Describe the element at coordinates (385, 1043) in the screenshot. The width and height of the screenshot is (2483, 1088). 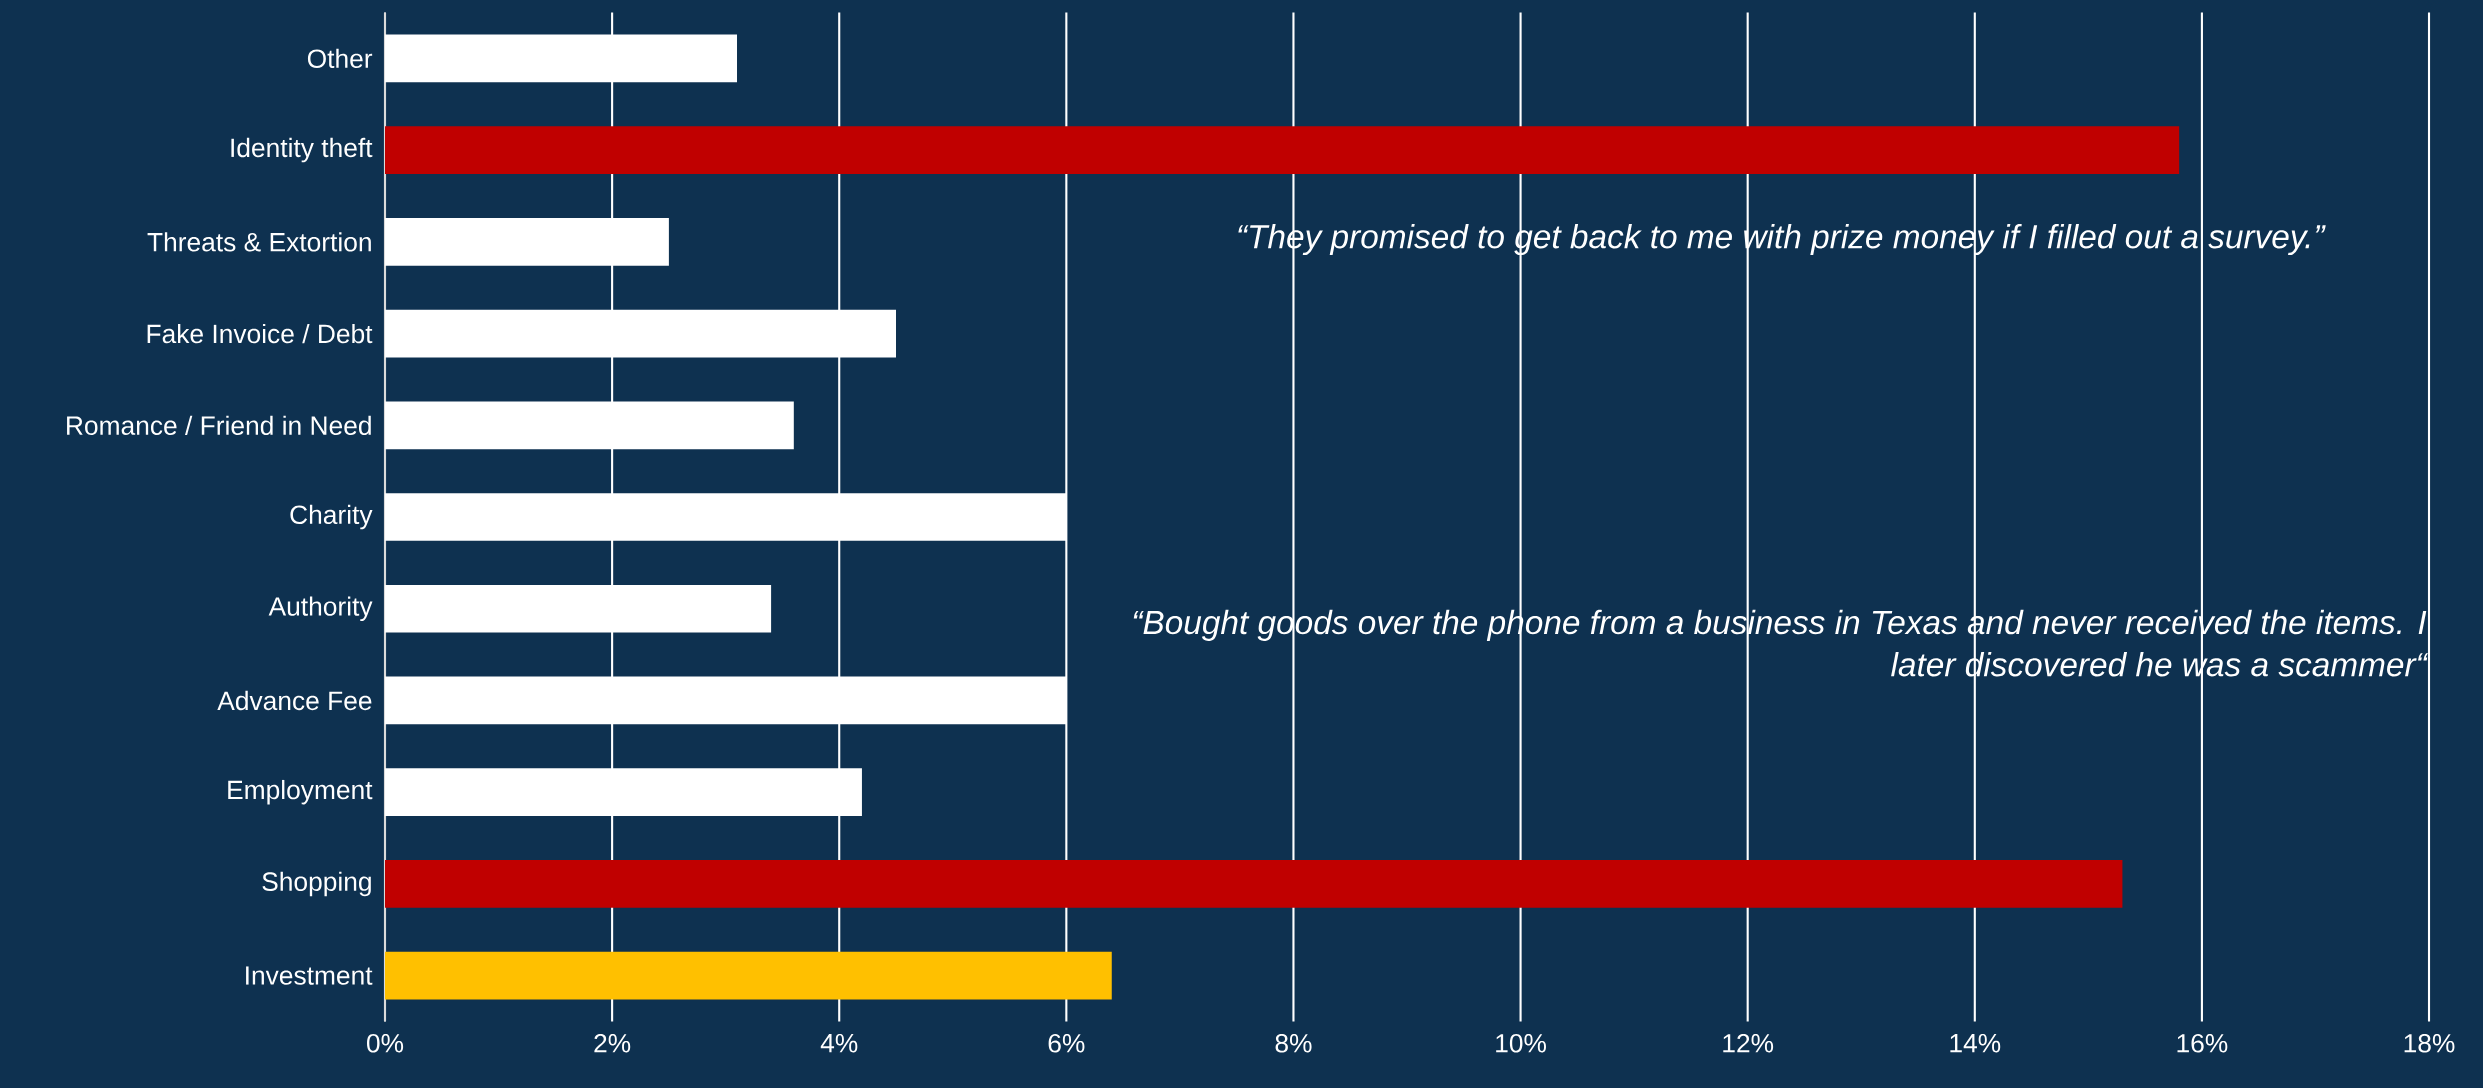
I see `x-tick-label: 0%` at that location.